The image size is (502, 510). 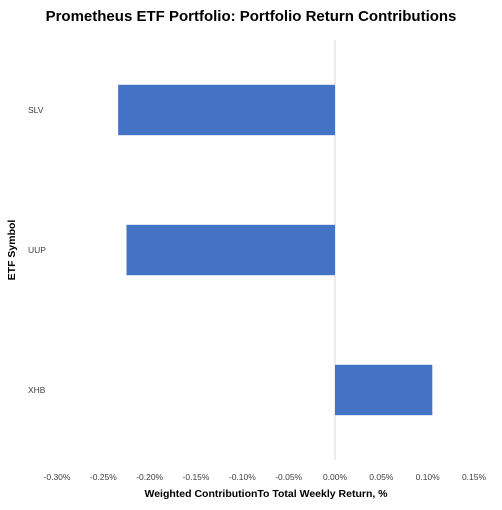 I want to click on x-tick-label: 0.00%, so click(x=335, y=477).